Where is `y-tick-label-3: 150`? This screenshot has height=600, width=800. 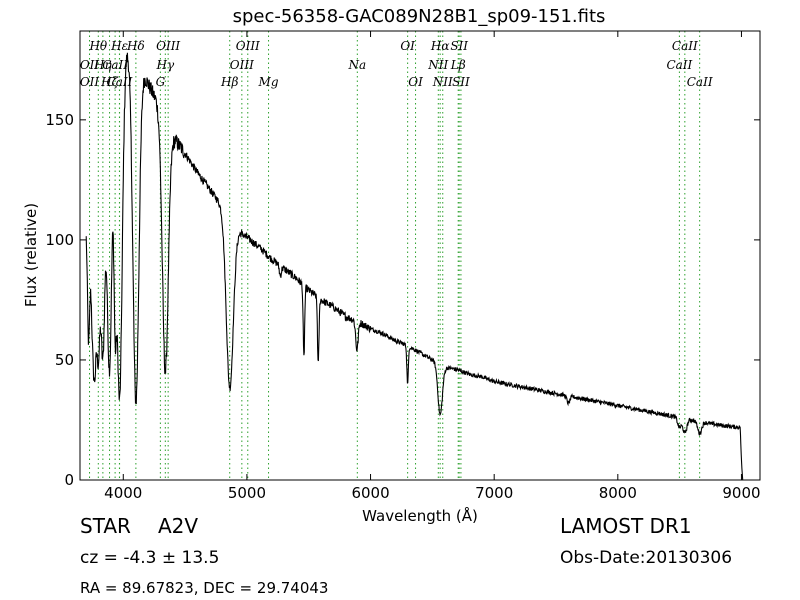
y-tick-label-3: 150 is located at coordinates (59, 120).